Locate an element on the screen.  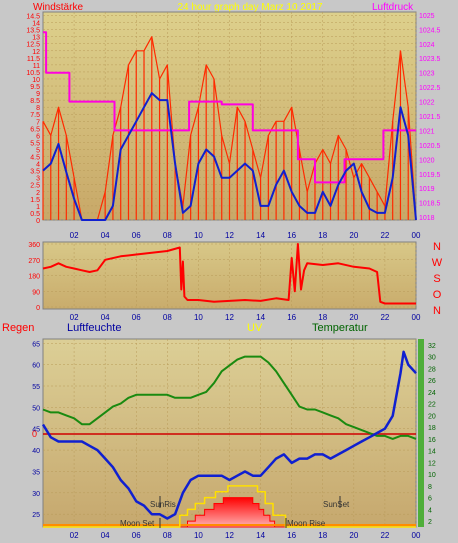
compass-w: W is located at coordinates (437, 263).